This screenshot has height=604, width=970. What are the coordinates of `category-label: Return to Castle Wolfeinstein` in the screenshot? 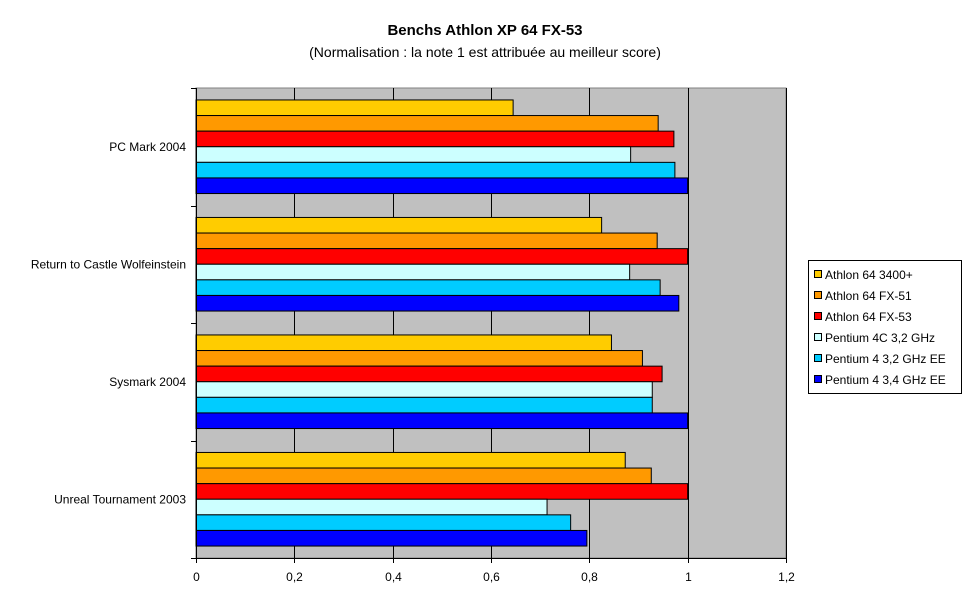 It's located at (108, 264).